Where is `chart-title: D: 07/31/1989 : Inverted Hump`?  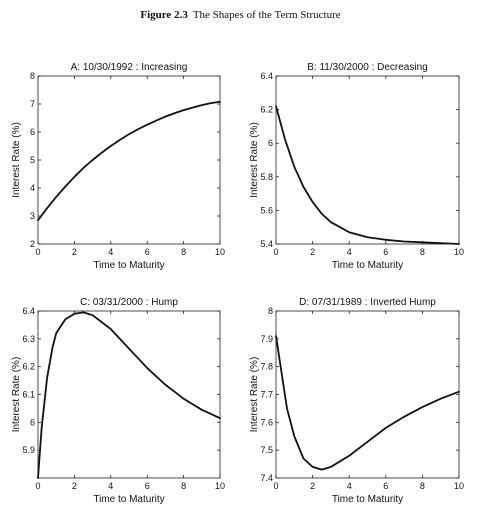 chart-title: D: 07/31/1989 : Inverted Hump is located at coordinates (367, 302).